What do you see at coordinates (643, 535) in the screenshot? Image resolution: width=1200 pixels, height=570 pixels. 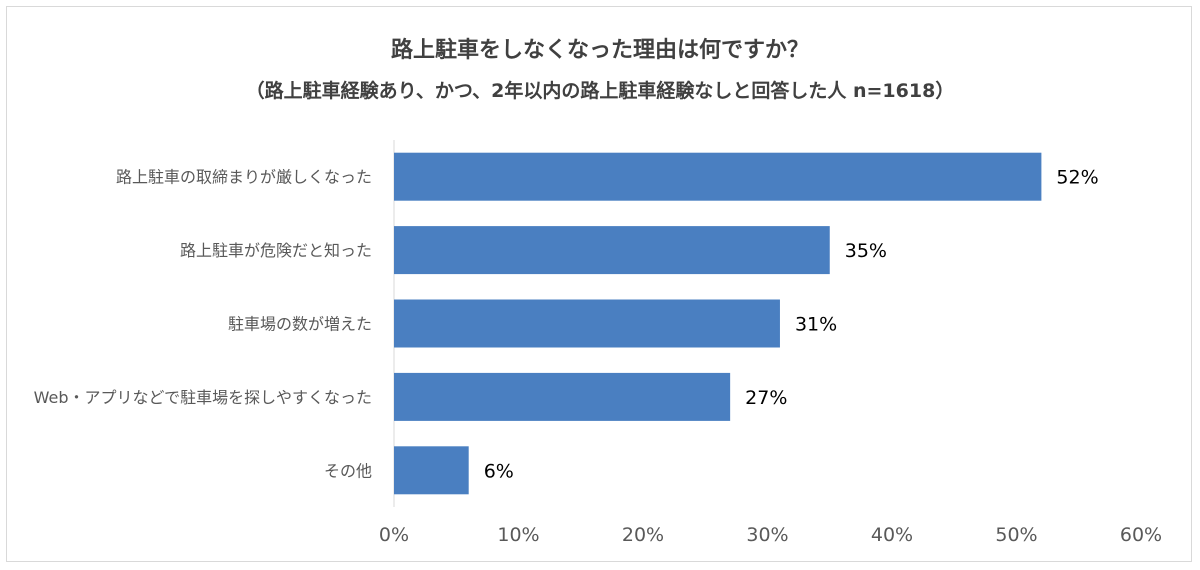 I see `x-tick-label: 20%` at bounding box center [643, 535].